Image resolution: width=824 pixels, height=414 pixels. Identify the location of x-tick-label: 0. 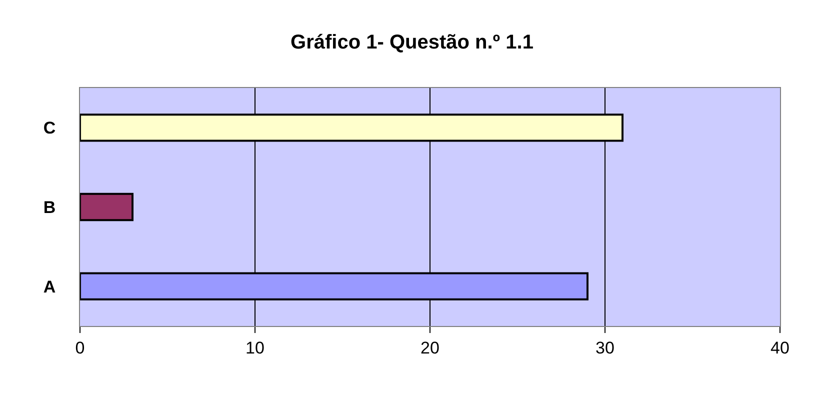
(80, 348).